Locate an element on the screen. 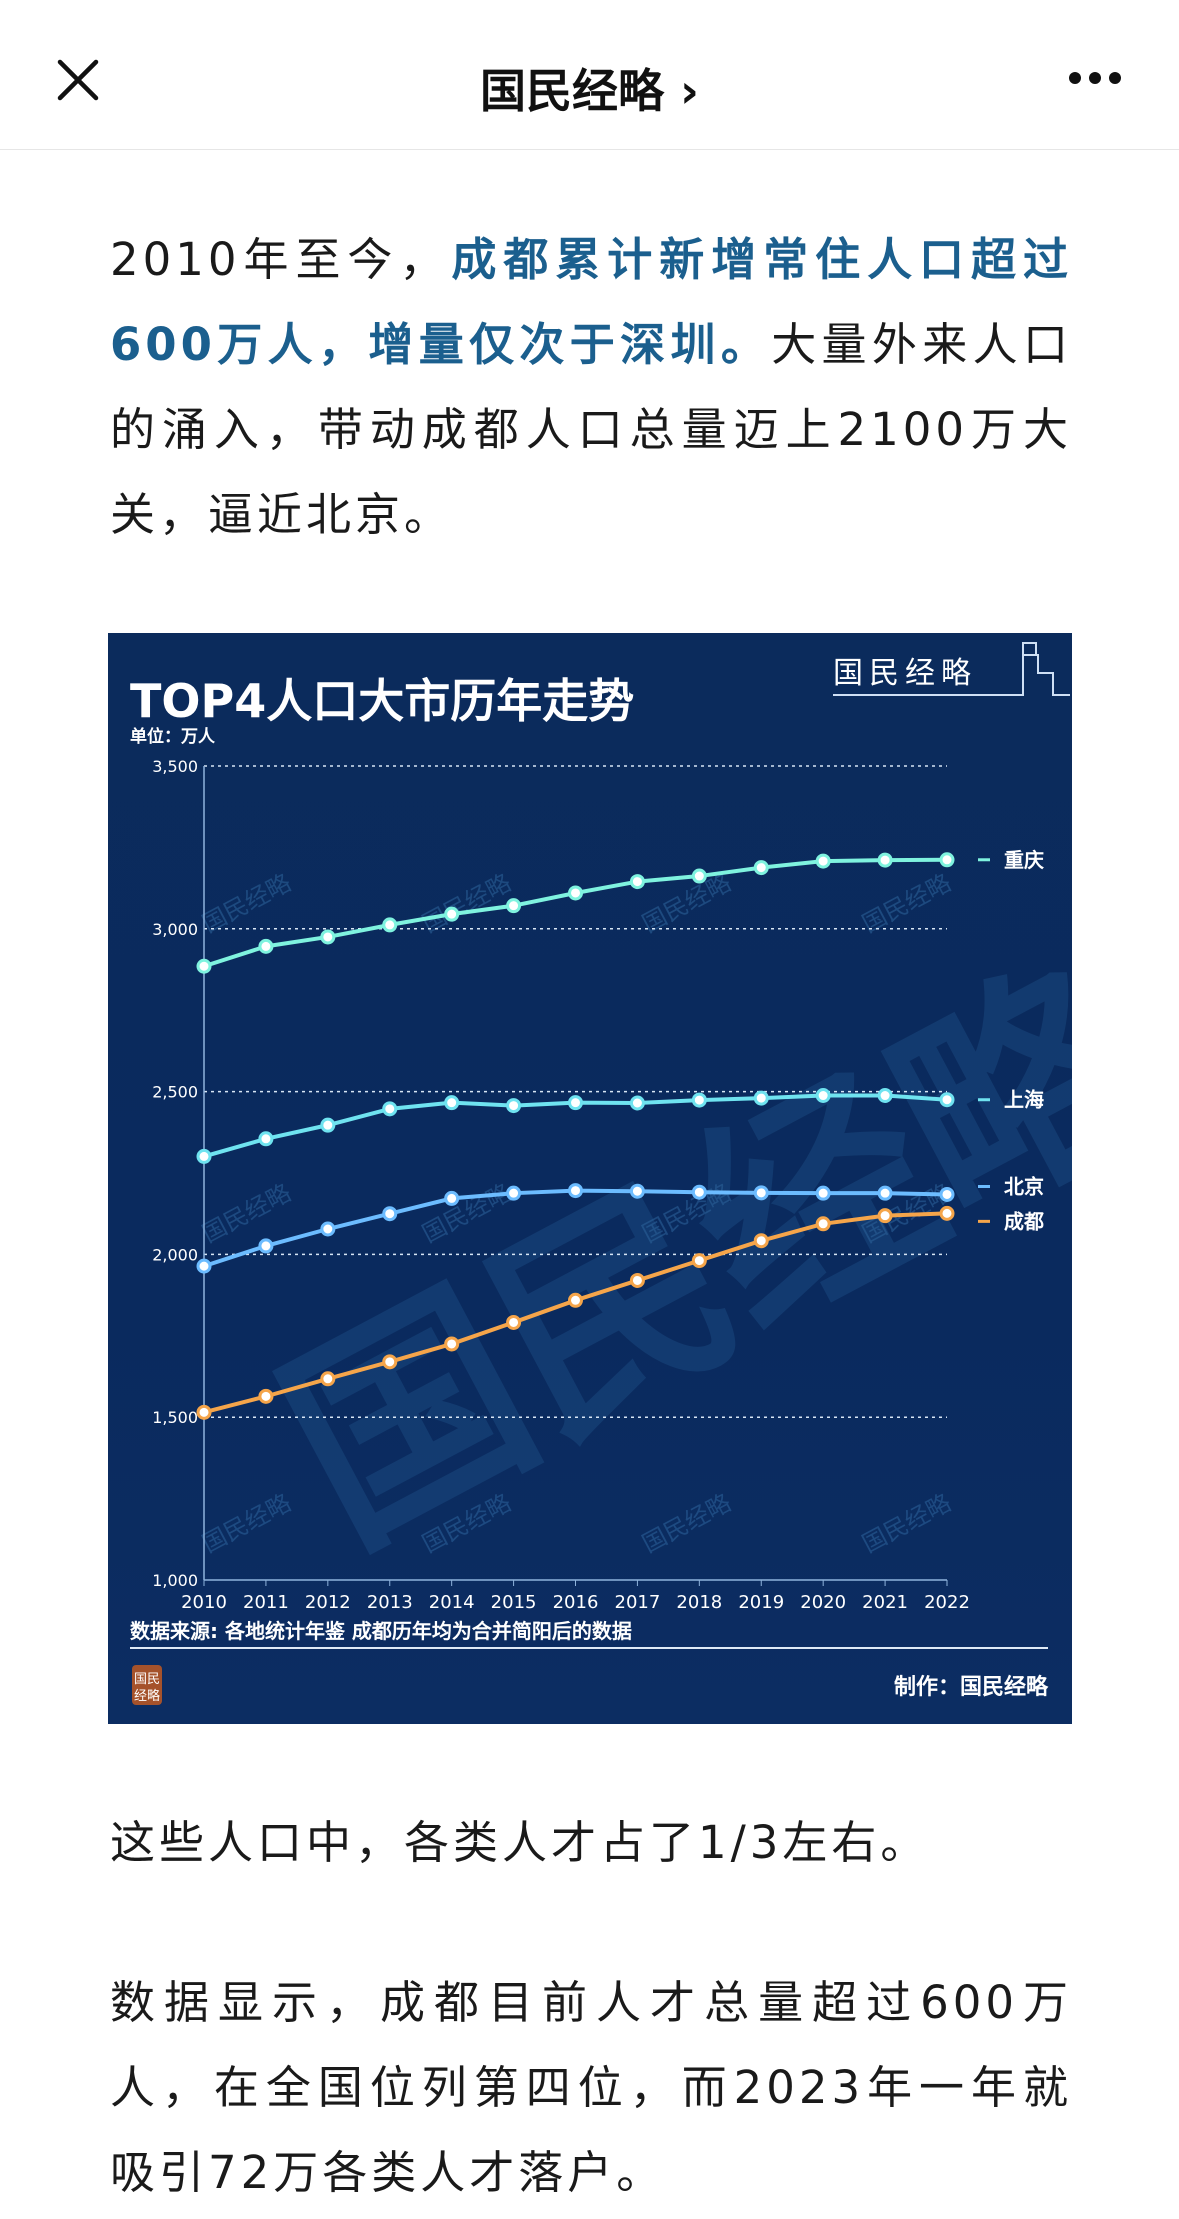 This screenshot has height=2219, width=1179. top-bar: 国民经略 › is located at coordinates (589, 75).